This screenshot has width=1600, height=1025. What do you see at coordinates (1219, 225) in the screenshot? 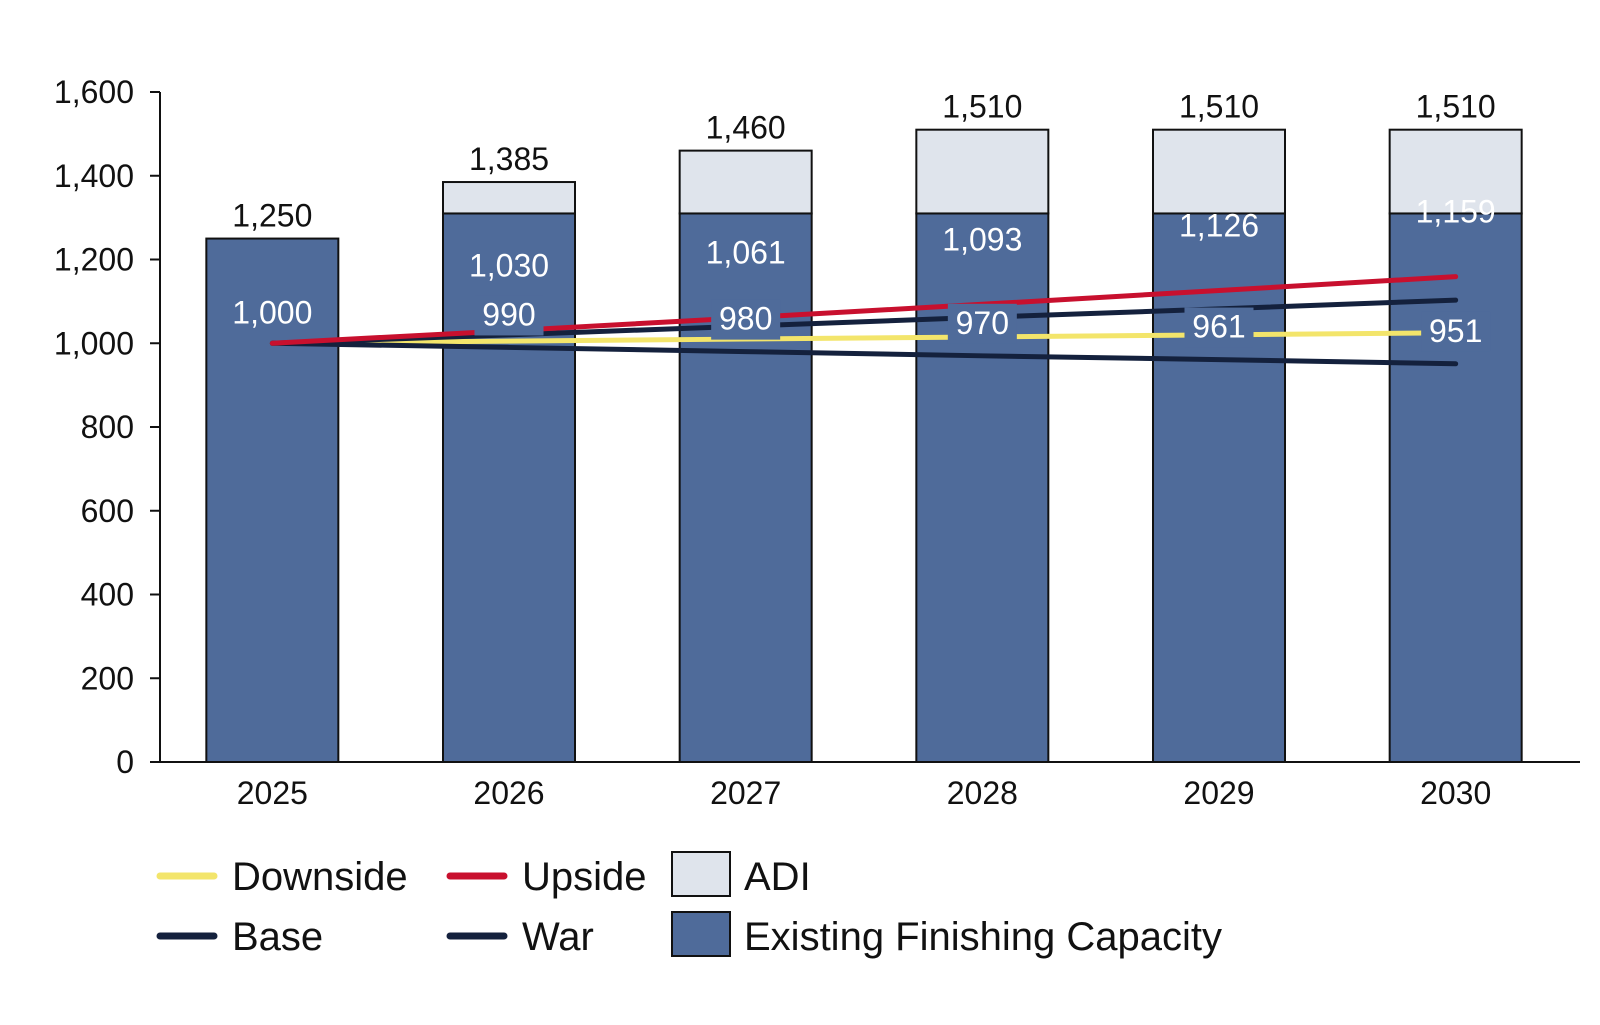
I see `line-label-upside-2029: 1,126` at bounding box center [1219, 225].